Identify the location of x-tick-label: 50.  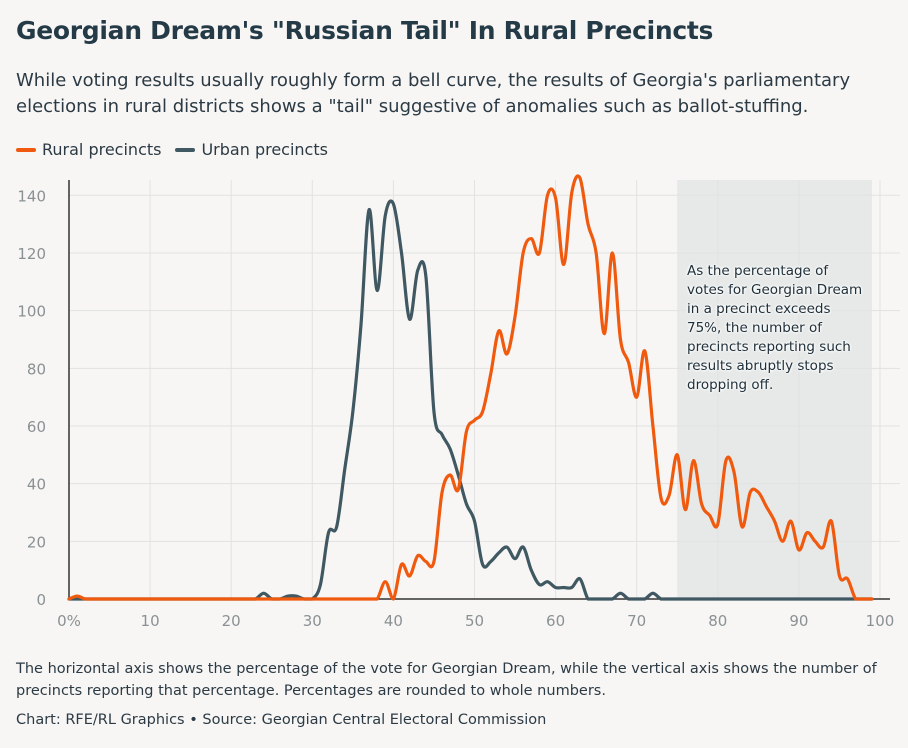
(474, 621).